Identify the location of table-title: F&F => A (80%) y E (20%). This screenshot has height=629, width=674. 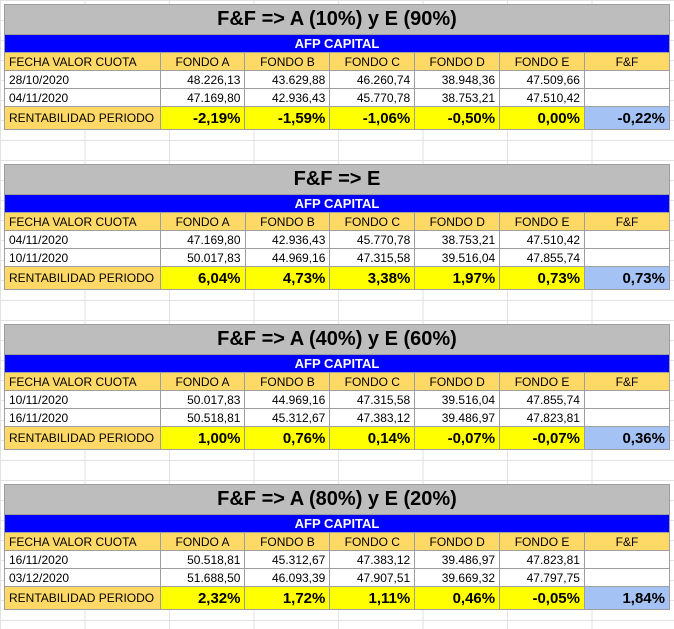
(337, 499).